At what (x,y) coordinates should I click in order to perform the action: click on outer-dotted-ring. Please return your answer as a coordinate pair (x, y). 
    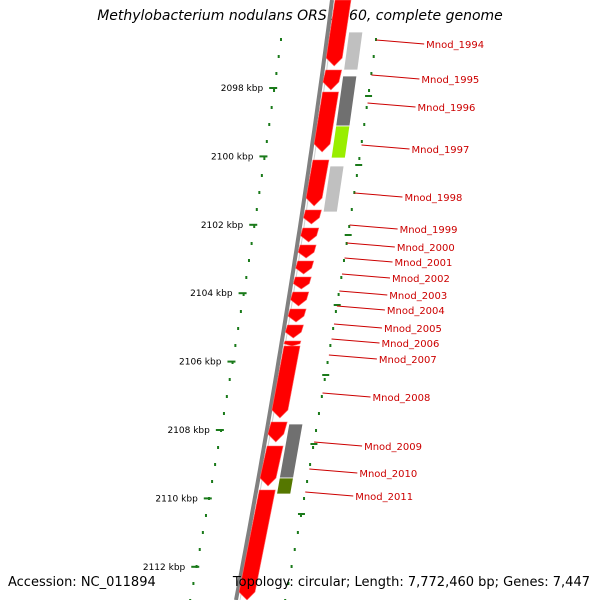
    Looking at the image, I should click on (330, 319).